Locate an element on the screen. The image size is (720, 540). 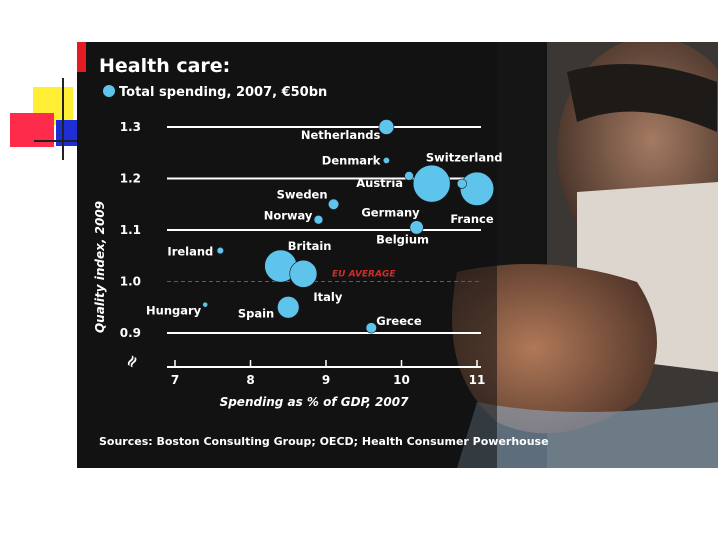
bubble-denmark is located at coordinates (386, 160).